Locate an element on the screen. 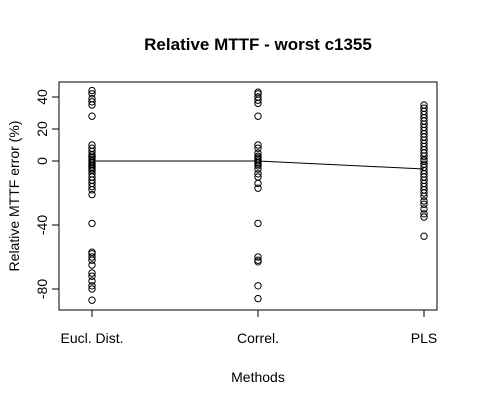 Image resolution: width=478 pixels, height=406 pixels. x-tick-label-2: PLS is located at coordinates (424, 338).